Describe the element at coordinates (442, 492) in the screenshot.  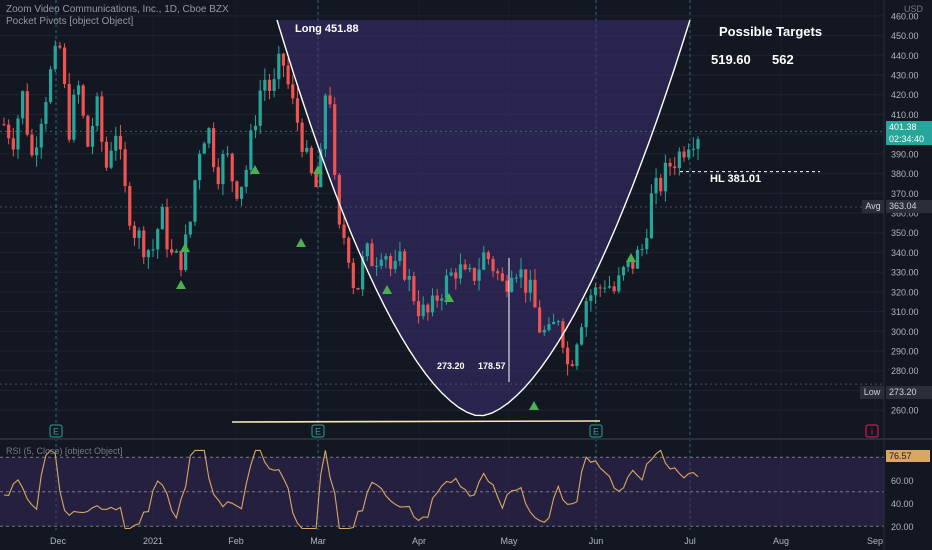
I see `rsi-band` at that location.